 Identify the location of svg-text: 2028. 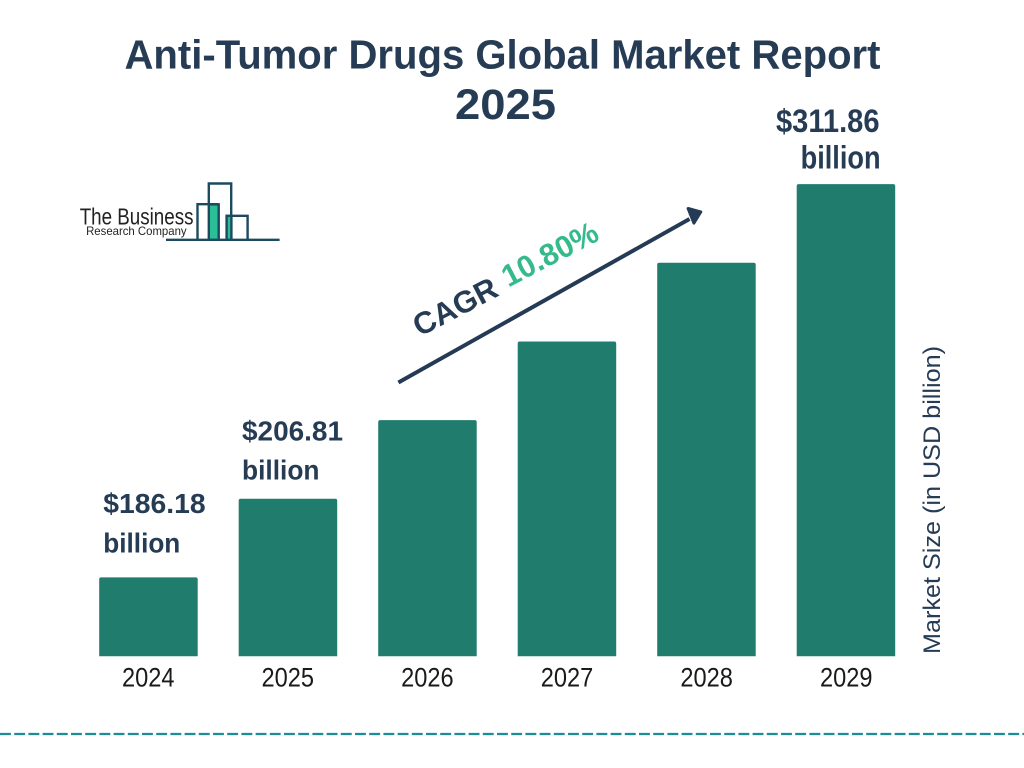
(706, 678).